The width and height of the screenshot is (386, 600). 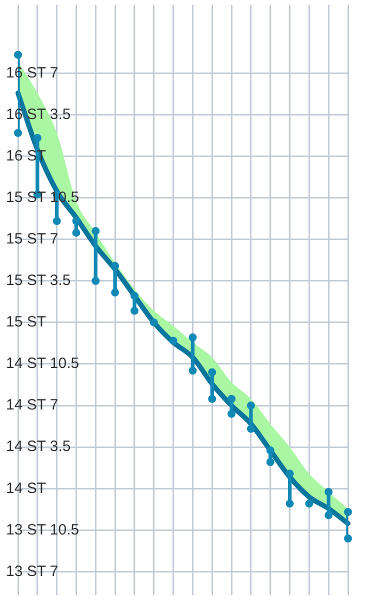 What do you see at coordinates (32, 239) in the screenshot?
I see `y-tick-label: 15 ST 7` at bounding box center [32, 239].